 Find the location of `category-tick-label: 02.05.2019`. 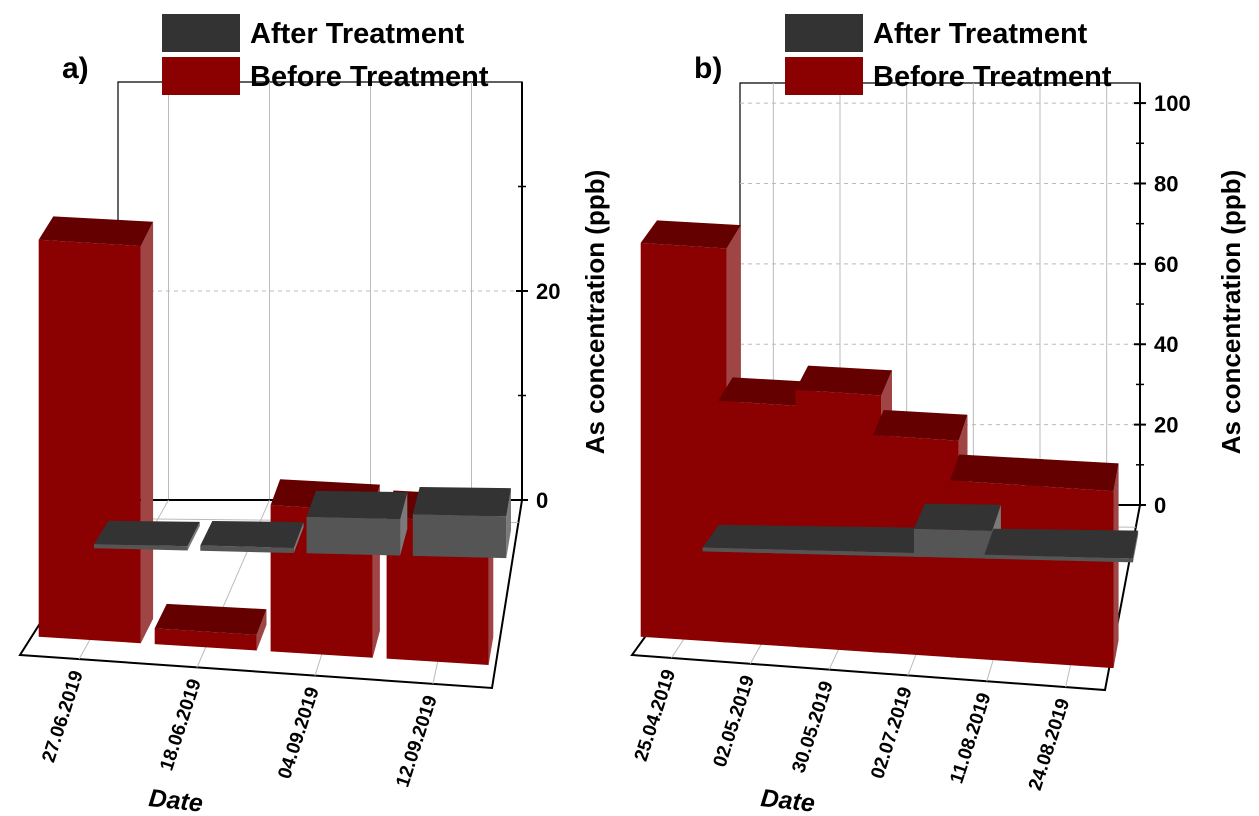

category-tick-label: 02.05.2019 is located at coordinates (734, 721).